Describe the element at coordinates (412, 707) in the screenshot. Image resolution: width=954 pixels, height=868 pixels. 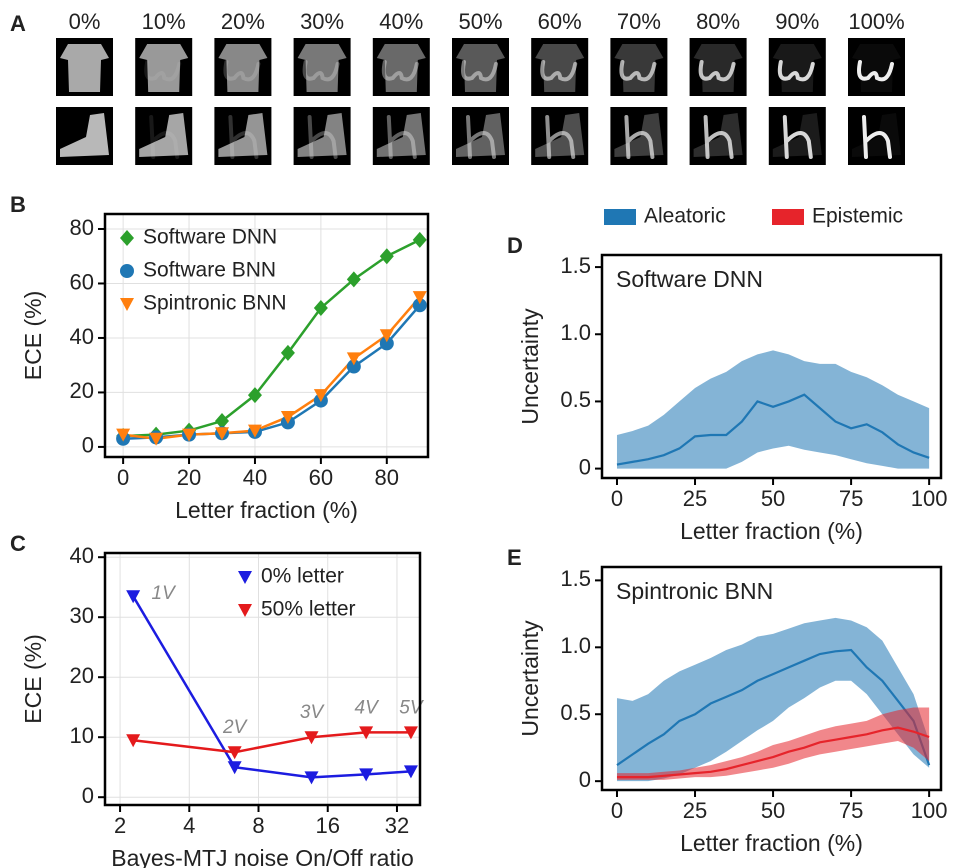
I see `point-label: 5V` at that location.